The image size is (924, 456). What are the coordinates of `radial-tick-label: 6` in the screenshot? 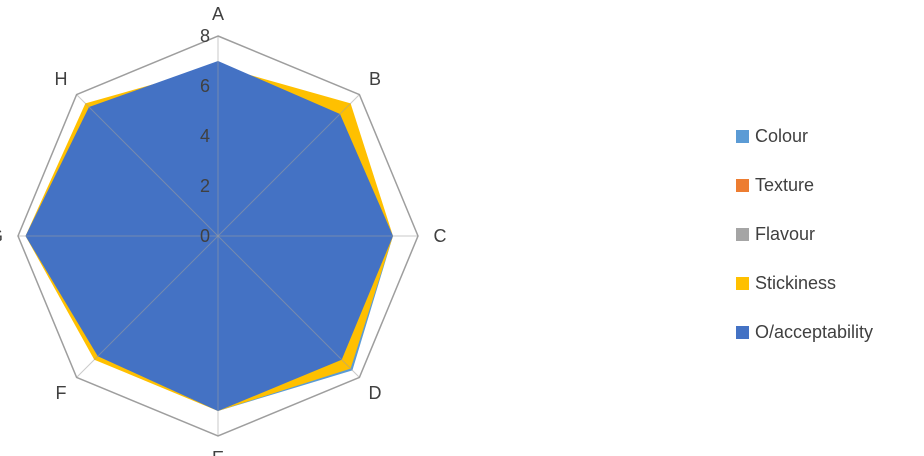 It's located at (205, 86).